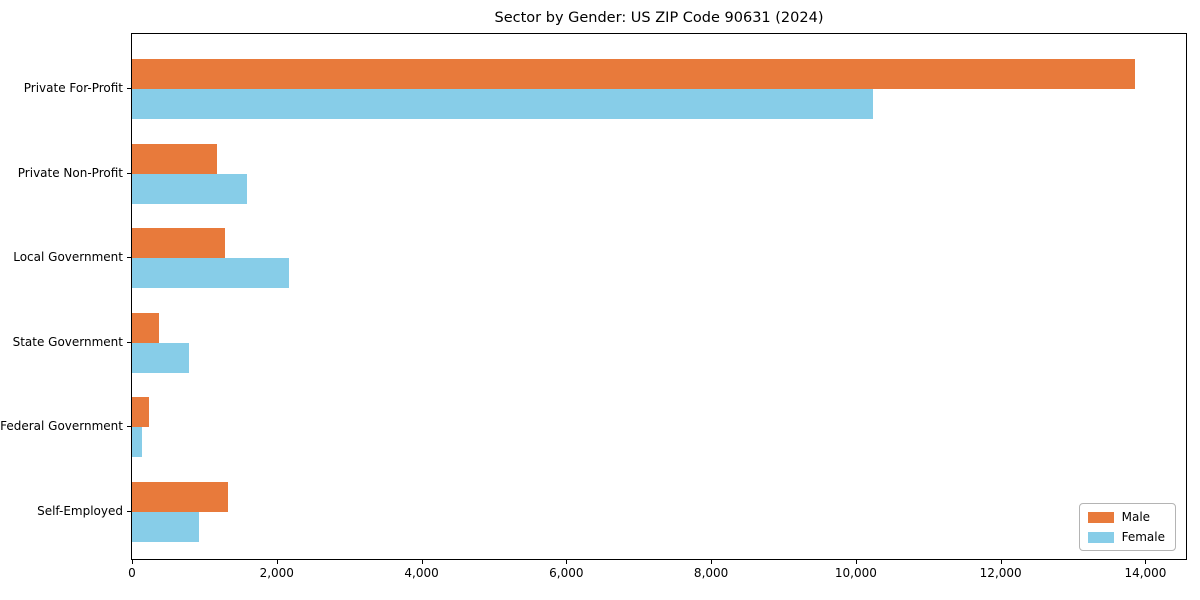 Image resolution: width=1200 pixels, height=600 pixels. I want to click on ytick-label: Self-Employed, so click(80, 510).